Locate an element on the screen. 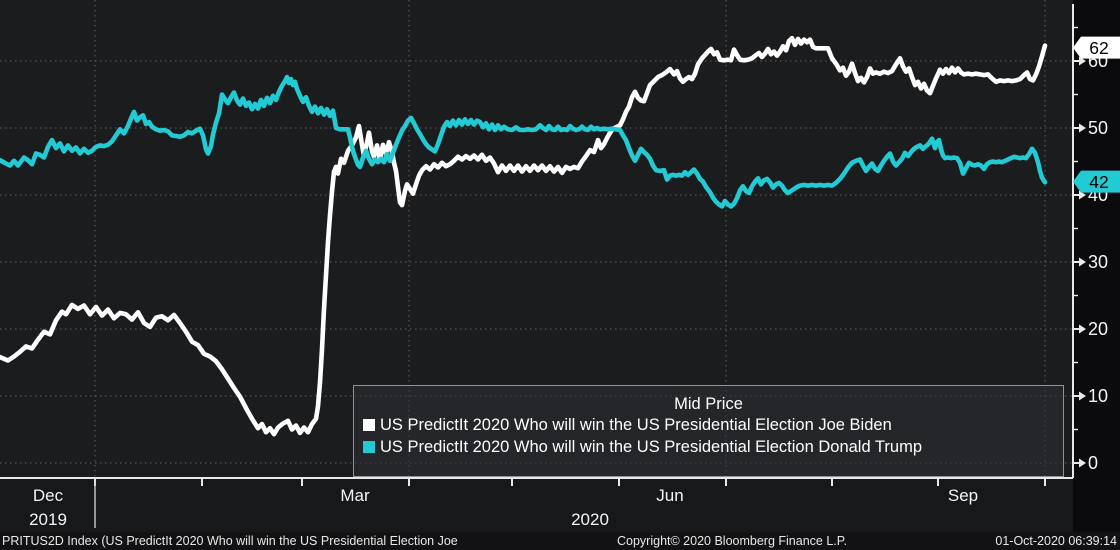  y-tick-label: 50 is located at coordinates (1098, 128).